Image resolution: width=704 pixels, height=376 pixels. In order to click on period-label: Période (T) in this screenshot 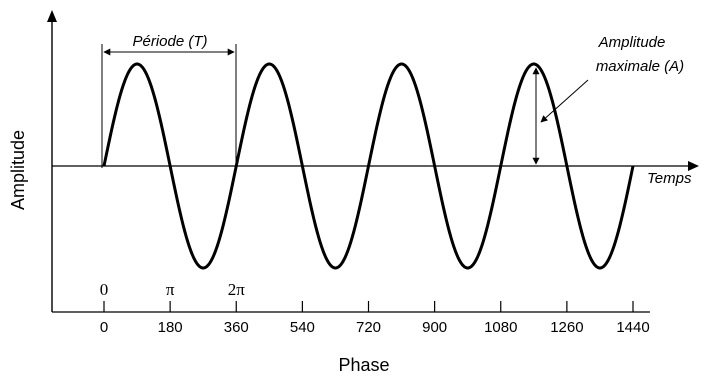, I will do `click(169, 41)`.